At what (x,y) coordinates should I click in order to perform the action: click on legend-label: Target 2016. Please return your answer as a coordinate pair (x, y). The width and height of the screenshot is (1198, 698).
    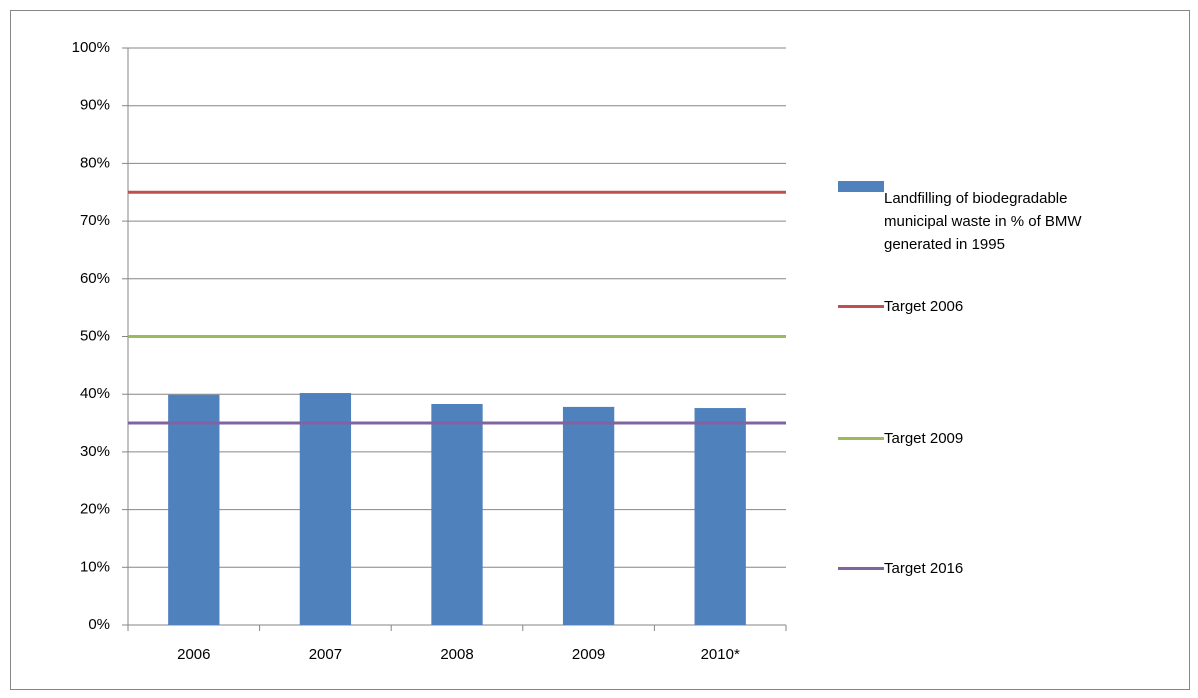
    Looking at the image, I should click on (924, 568).